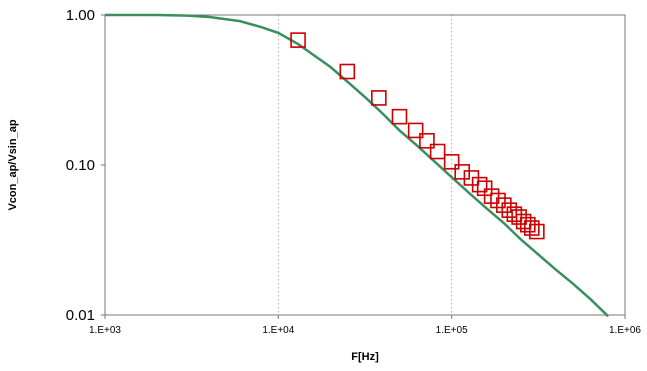  What do you see at coordinates (80, 165) in the screenshot?
I see `y-tick-label: 0.10` at bounding box center [80, 165].